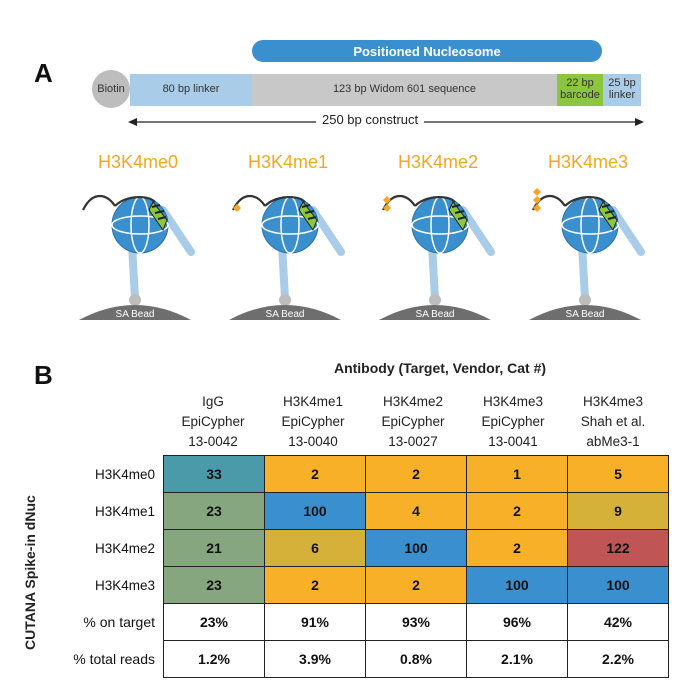  What do you see at coordinates (124, 585) in the screenshot?
I see `row-label: H3K4me3` at bounding box center [124, 585].